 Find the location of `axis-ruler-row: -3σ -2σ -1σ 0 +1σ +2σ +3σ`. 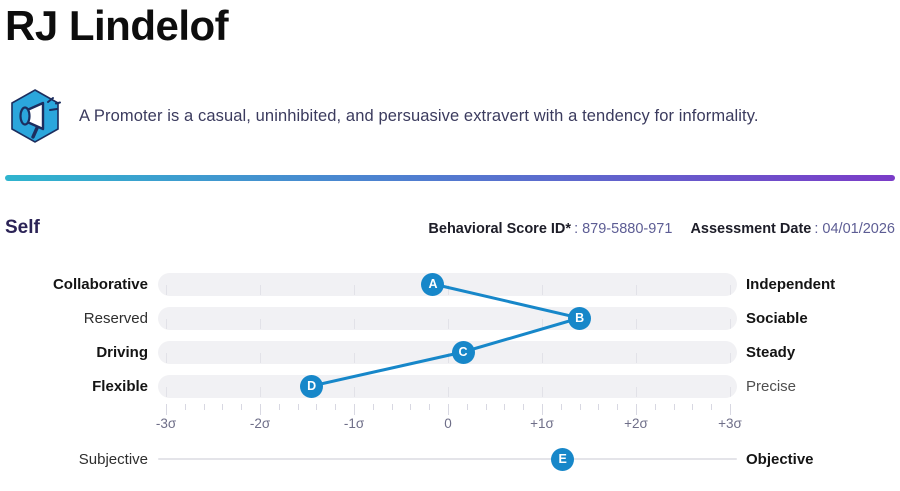

axis-ruler-row: -3σ -2σ -1σ 0 +1σ +2σ +3σ is located at coordinates (450, 419).